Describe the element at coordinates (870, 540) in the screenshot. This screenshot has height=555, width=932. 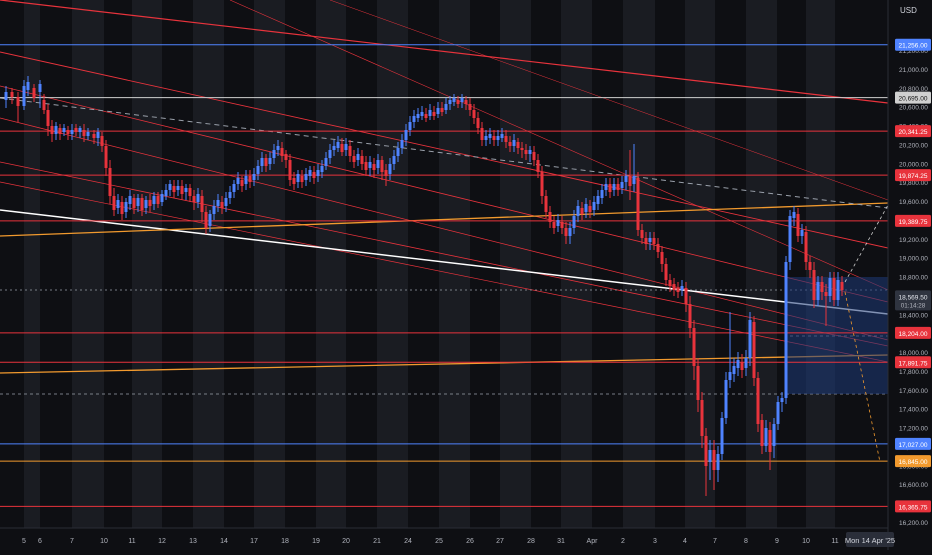
I see `date-pill-text: Mon 14 Apr '25` at that location.